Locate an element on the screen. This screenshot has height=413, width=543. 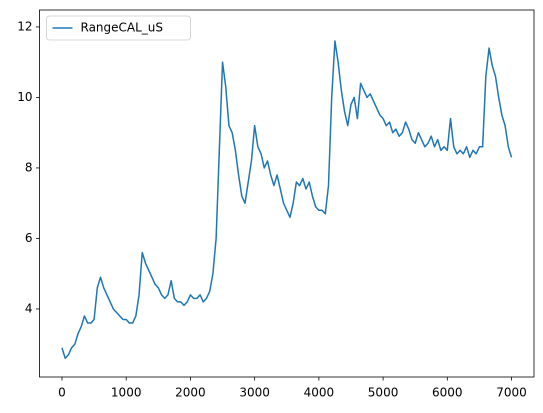
x-tick-label: 0 is located at coordinates (62, 393).